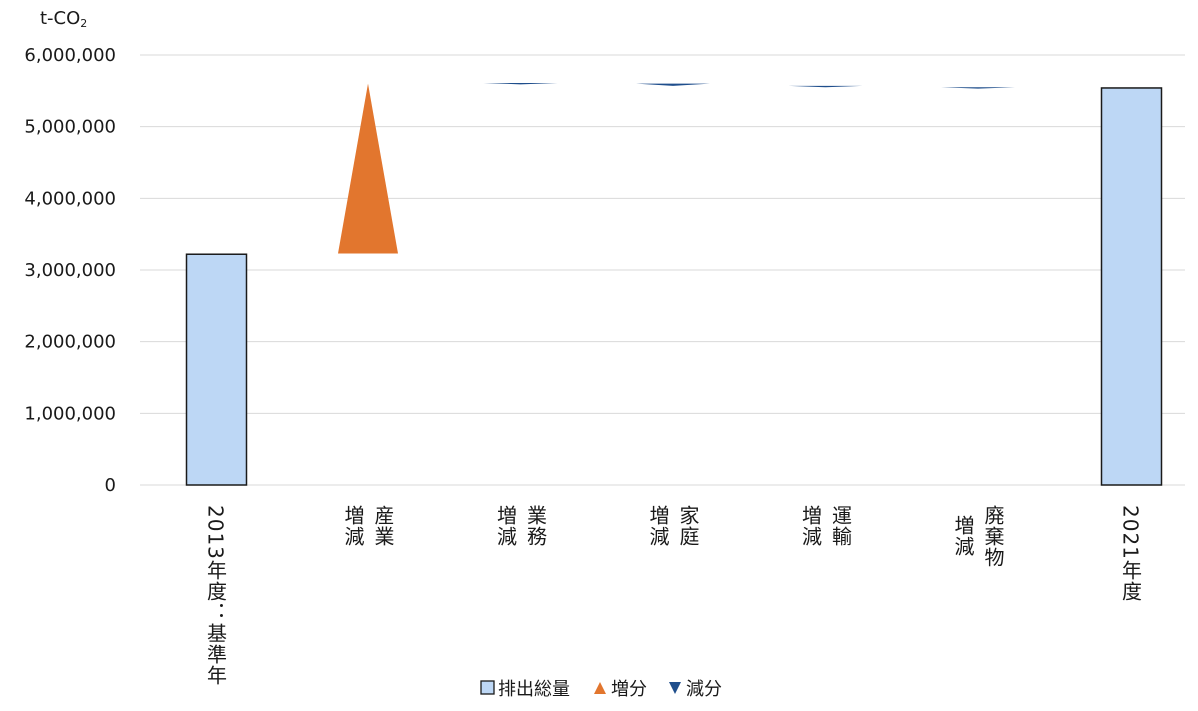 The height and width of the screenshot is (711, 1198). Describe the element at coordinates (60, 18) in the screenshot. I see `unit-main: t-CO` at that location.